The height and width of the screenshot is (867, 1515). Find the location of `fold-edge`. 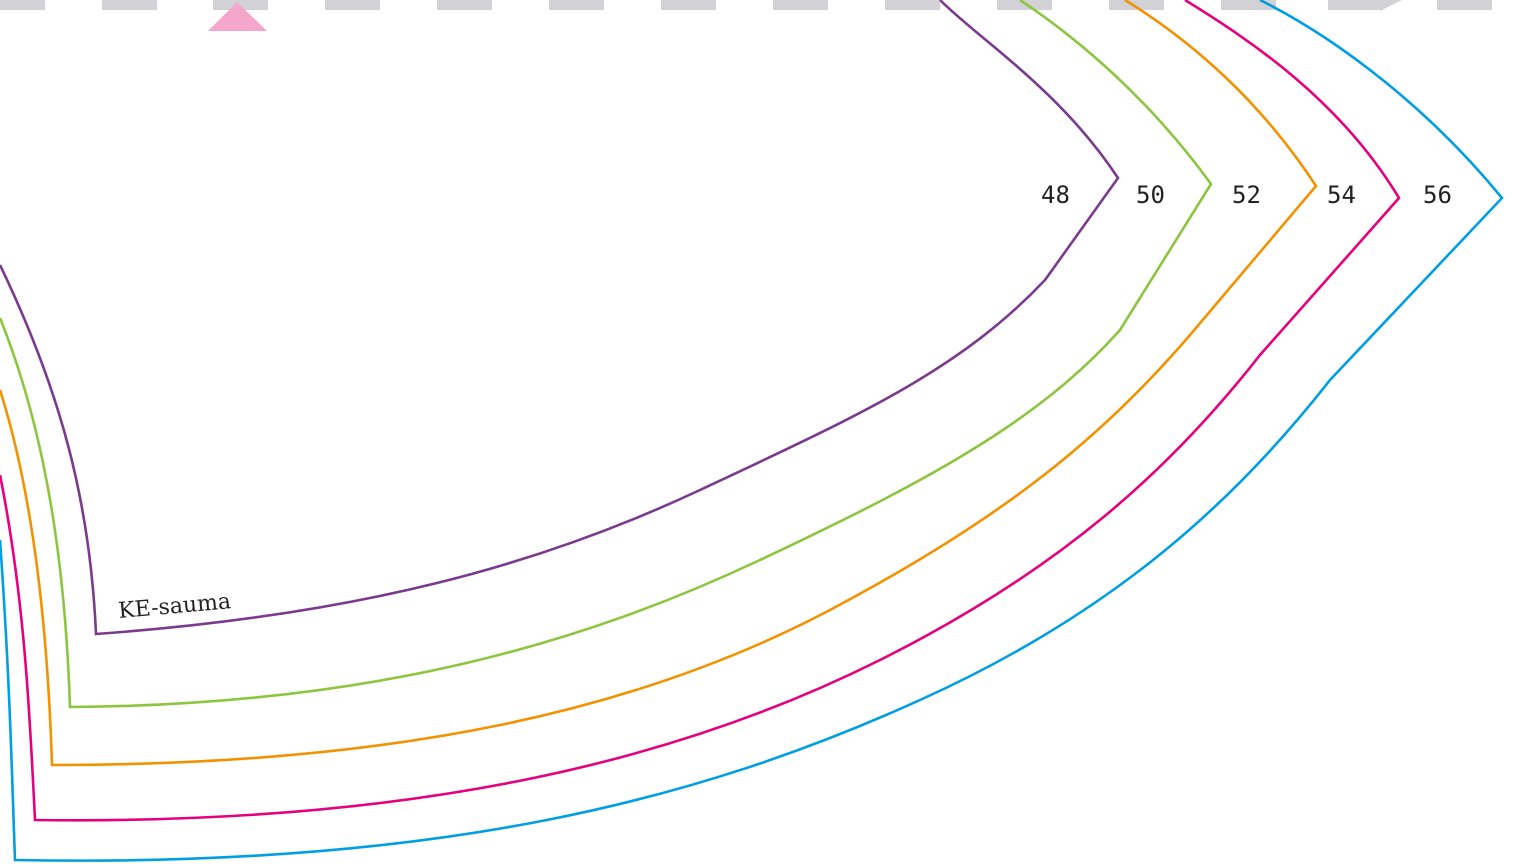

fold-edge is located at coordinates (746, 5).